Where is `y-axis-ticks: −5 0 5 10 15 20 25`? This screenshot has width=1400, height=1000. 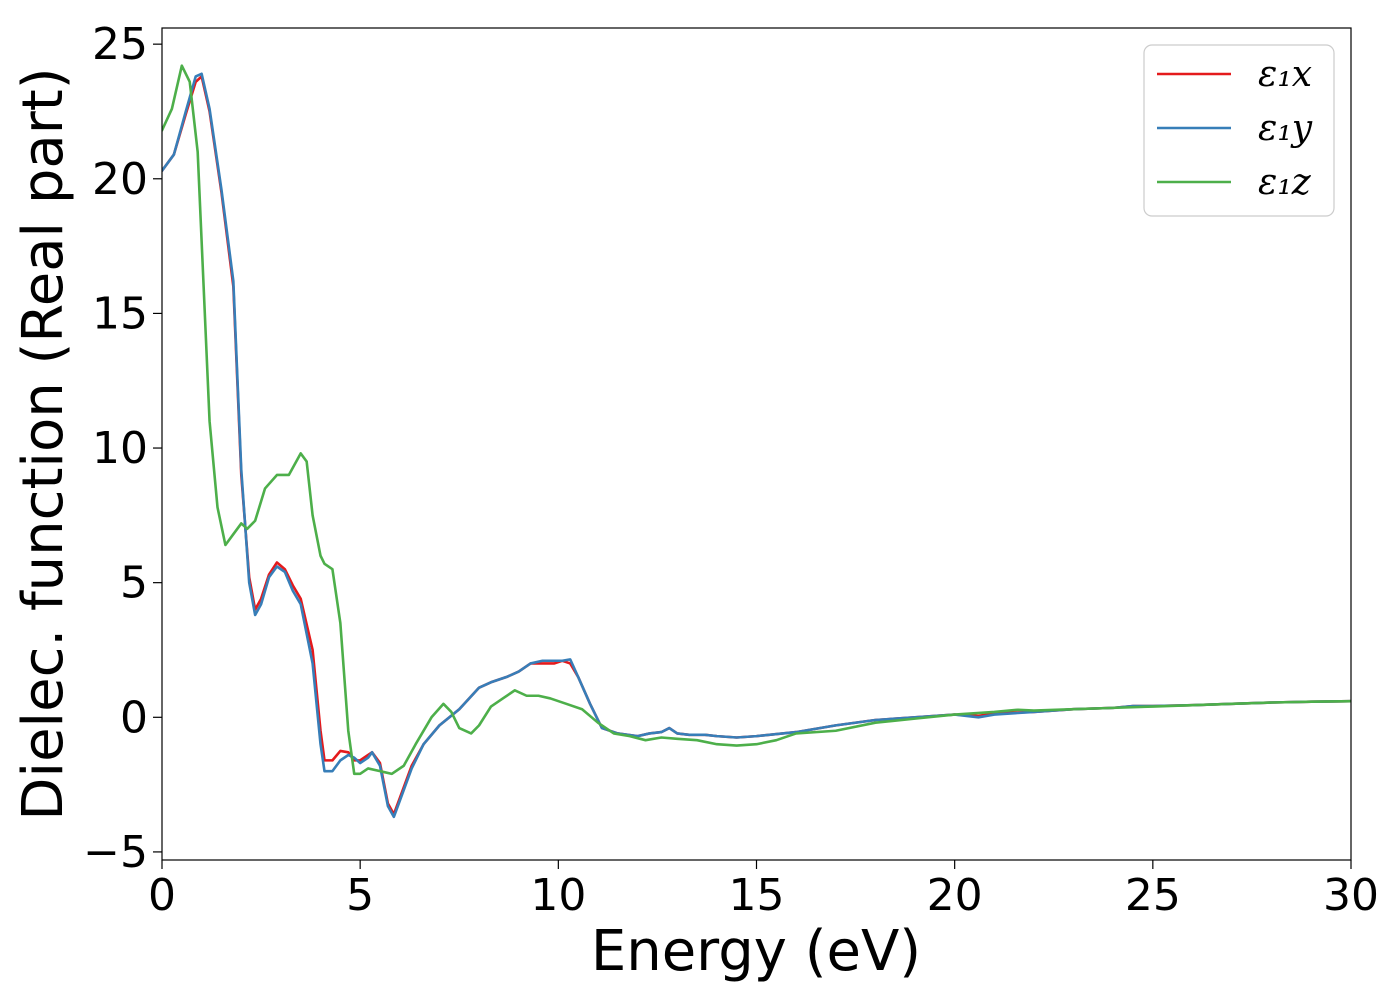 y-axis-ticks: −5 0 5 10 15 20 25 is located at coordinates (122, 448).